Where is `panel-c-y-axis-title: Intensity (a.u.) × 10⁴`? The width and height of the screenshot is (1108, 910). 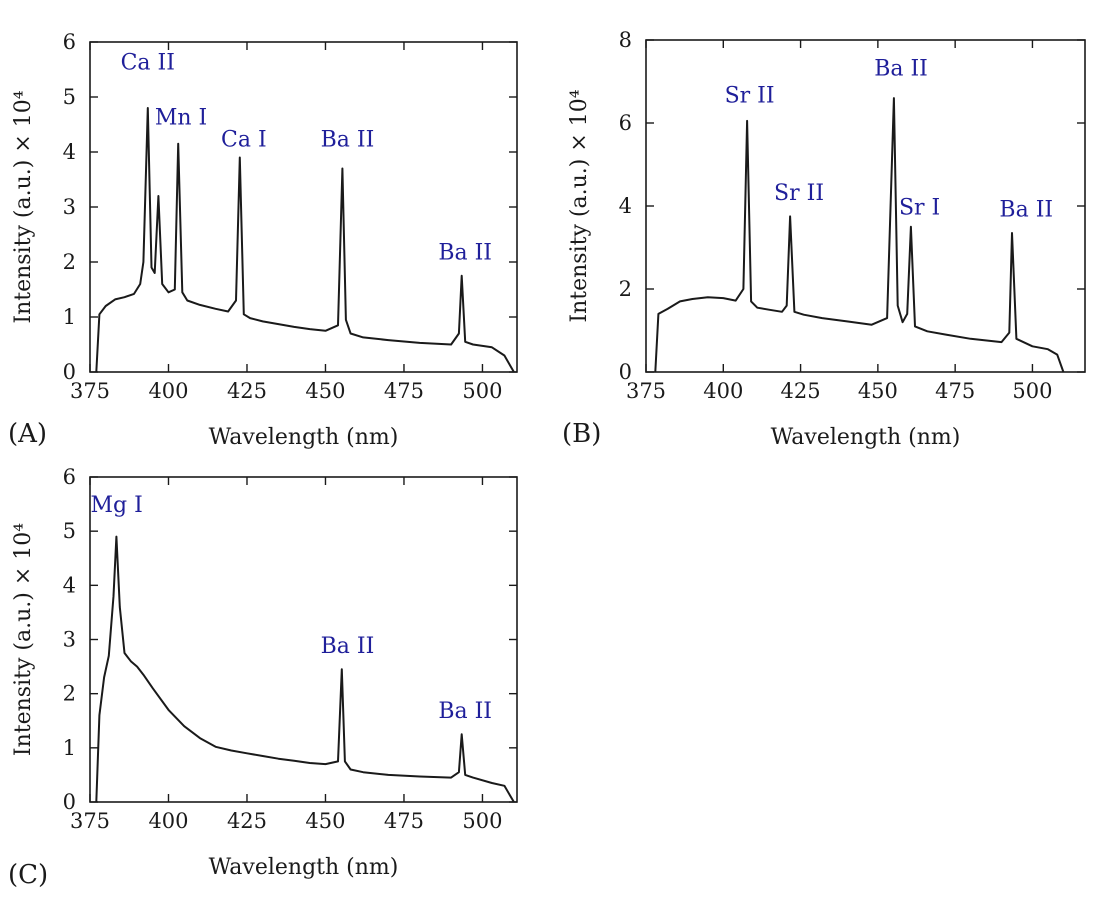
panel-c-y-axis-title: Intensity (a.u.) × 10⁴ is located at coordinates (23, 639).